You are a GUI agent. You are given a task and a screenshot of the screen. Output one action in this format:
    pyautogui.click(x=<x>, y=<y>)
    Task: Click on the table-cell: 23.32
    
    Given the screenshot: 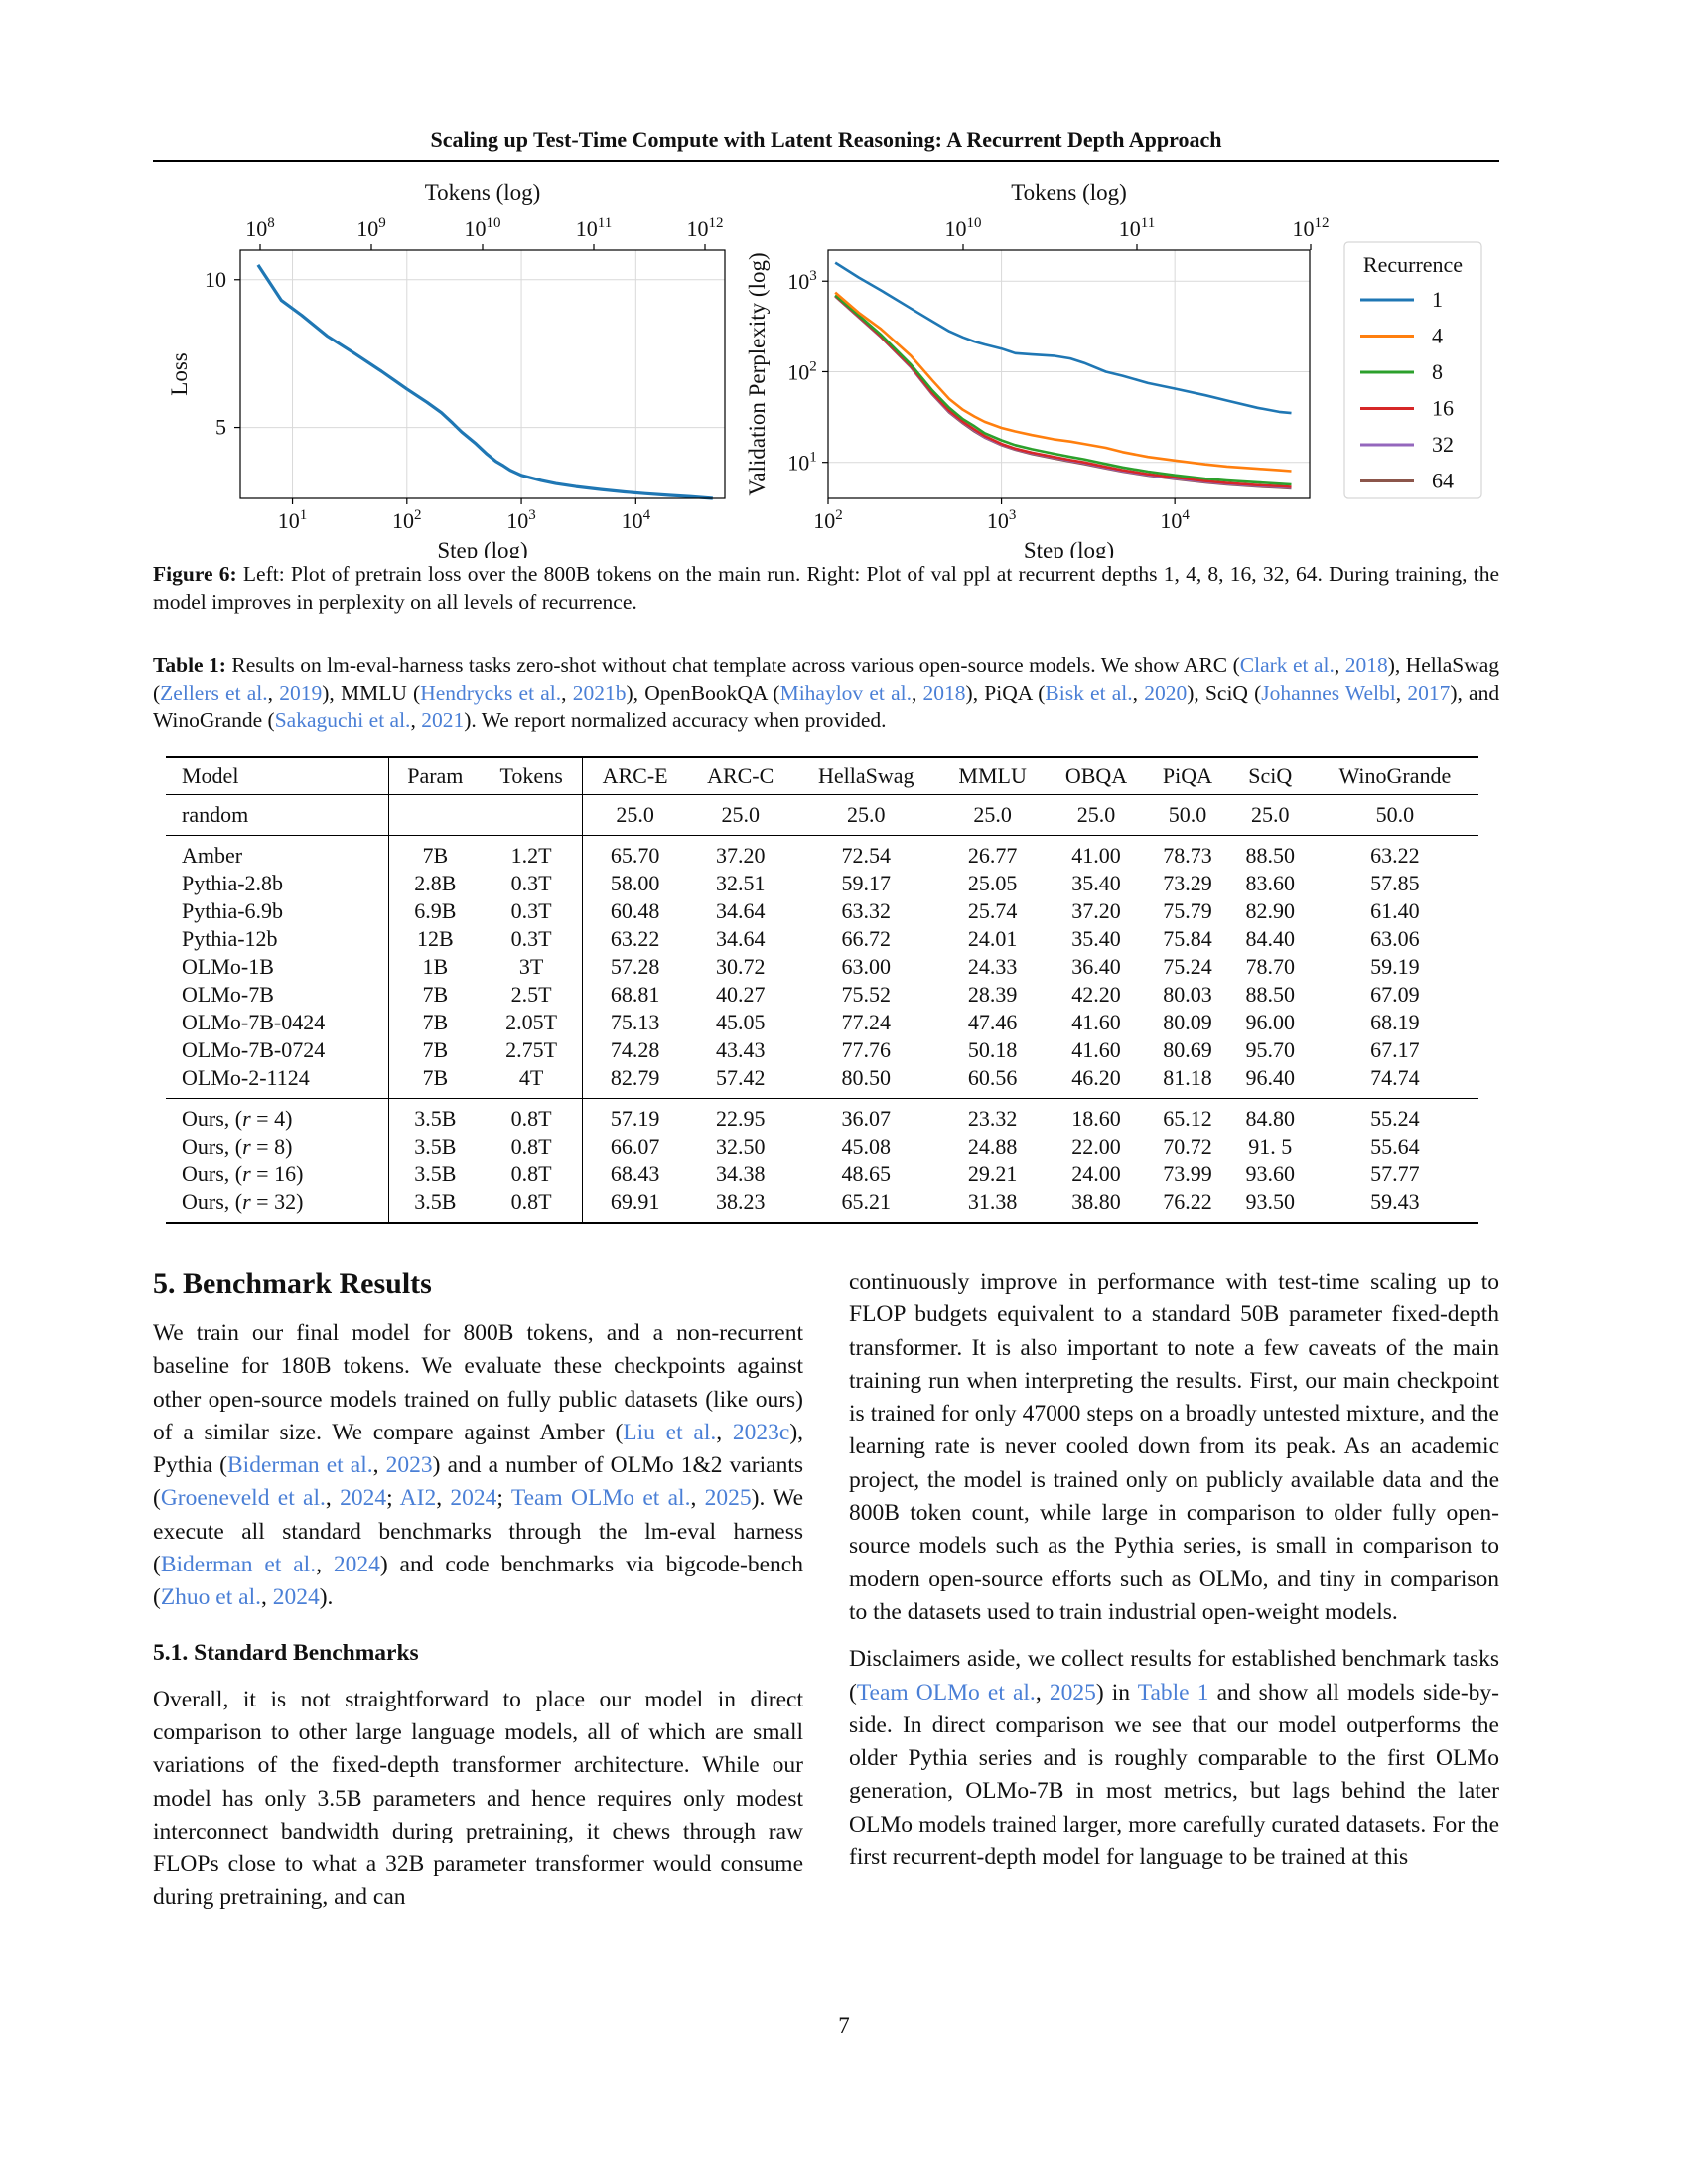 What is the action you would take?
    pyautogui.click(x=992, y=1118)
    